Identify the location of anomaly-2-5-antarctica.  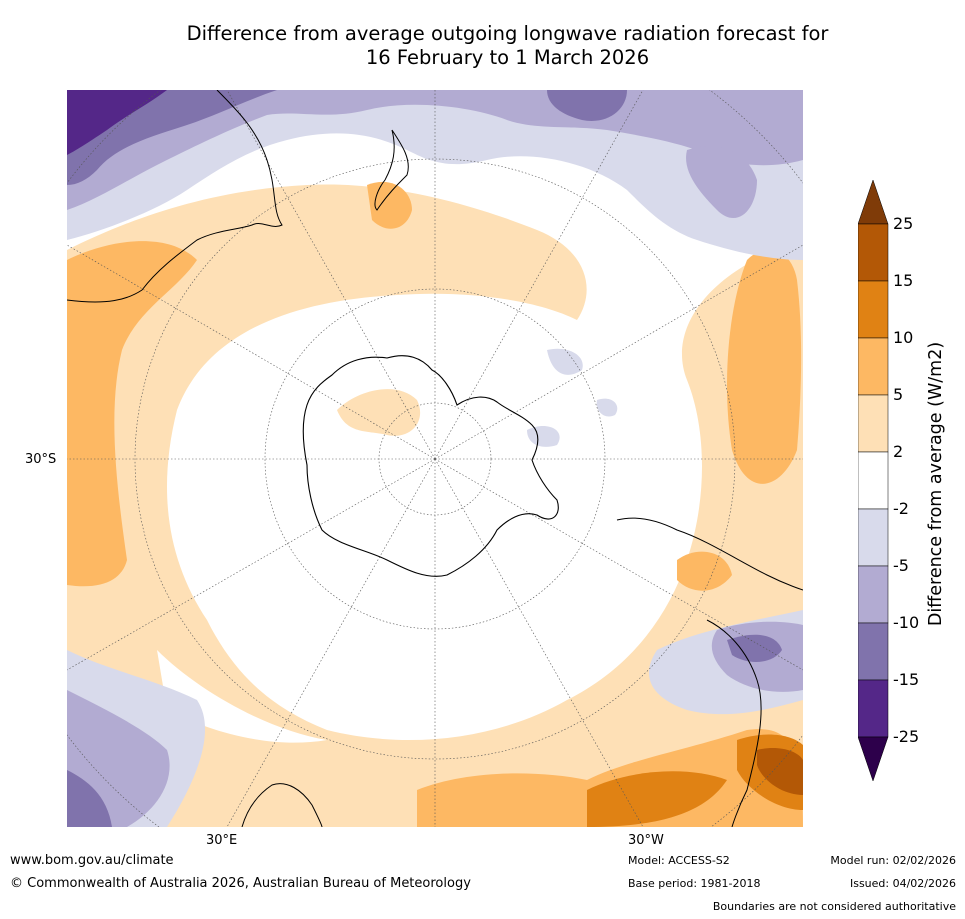
(379, 412).